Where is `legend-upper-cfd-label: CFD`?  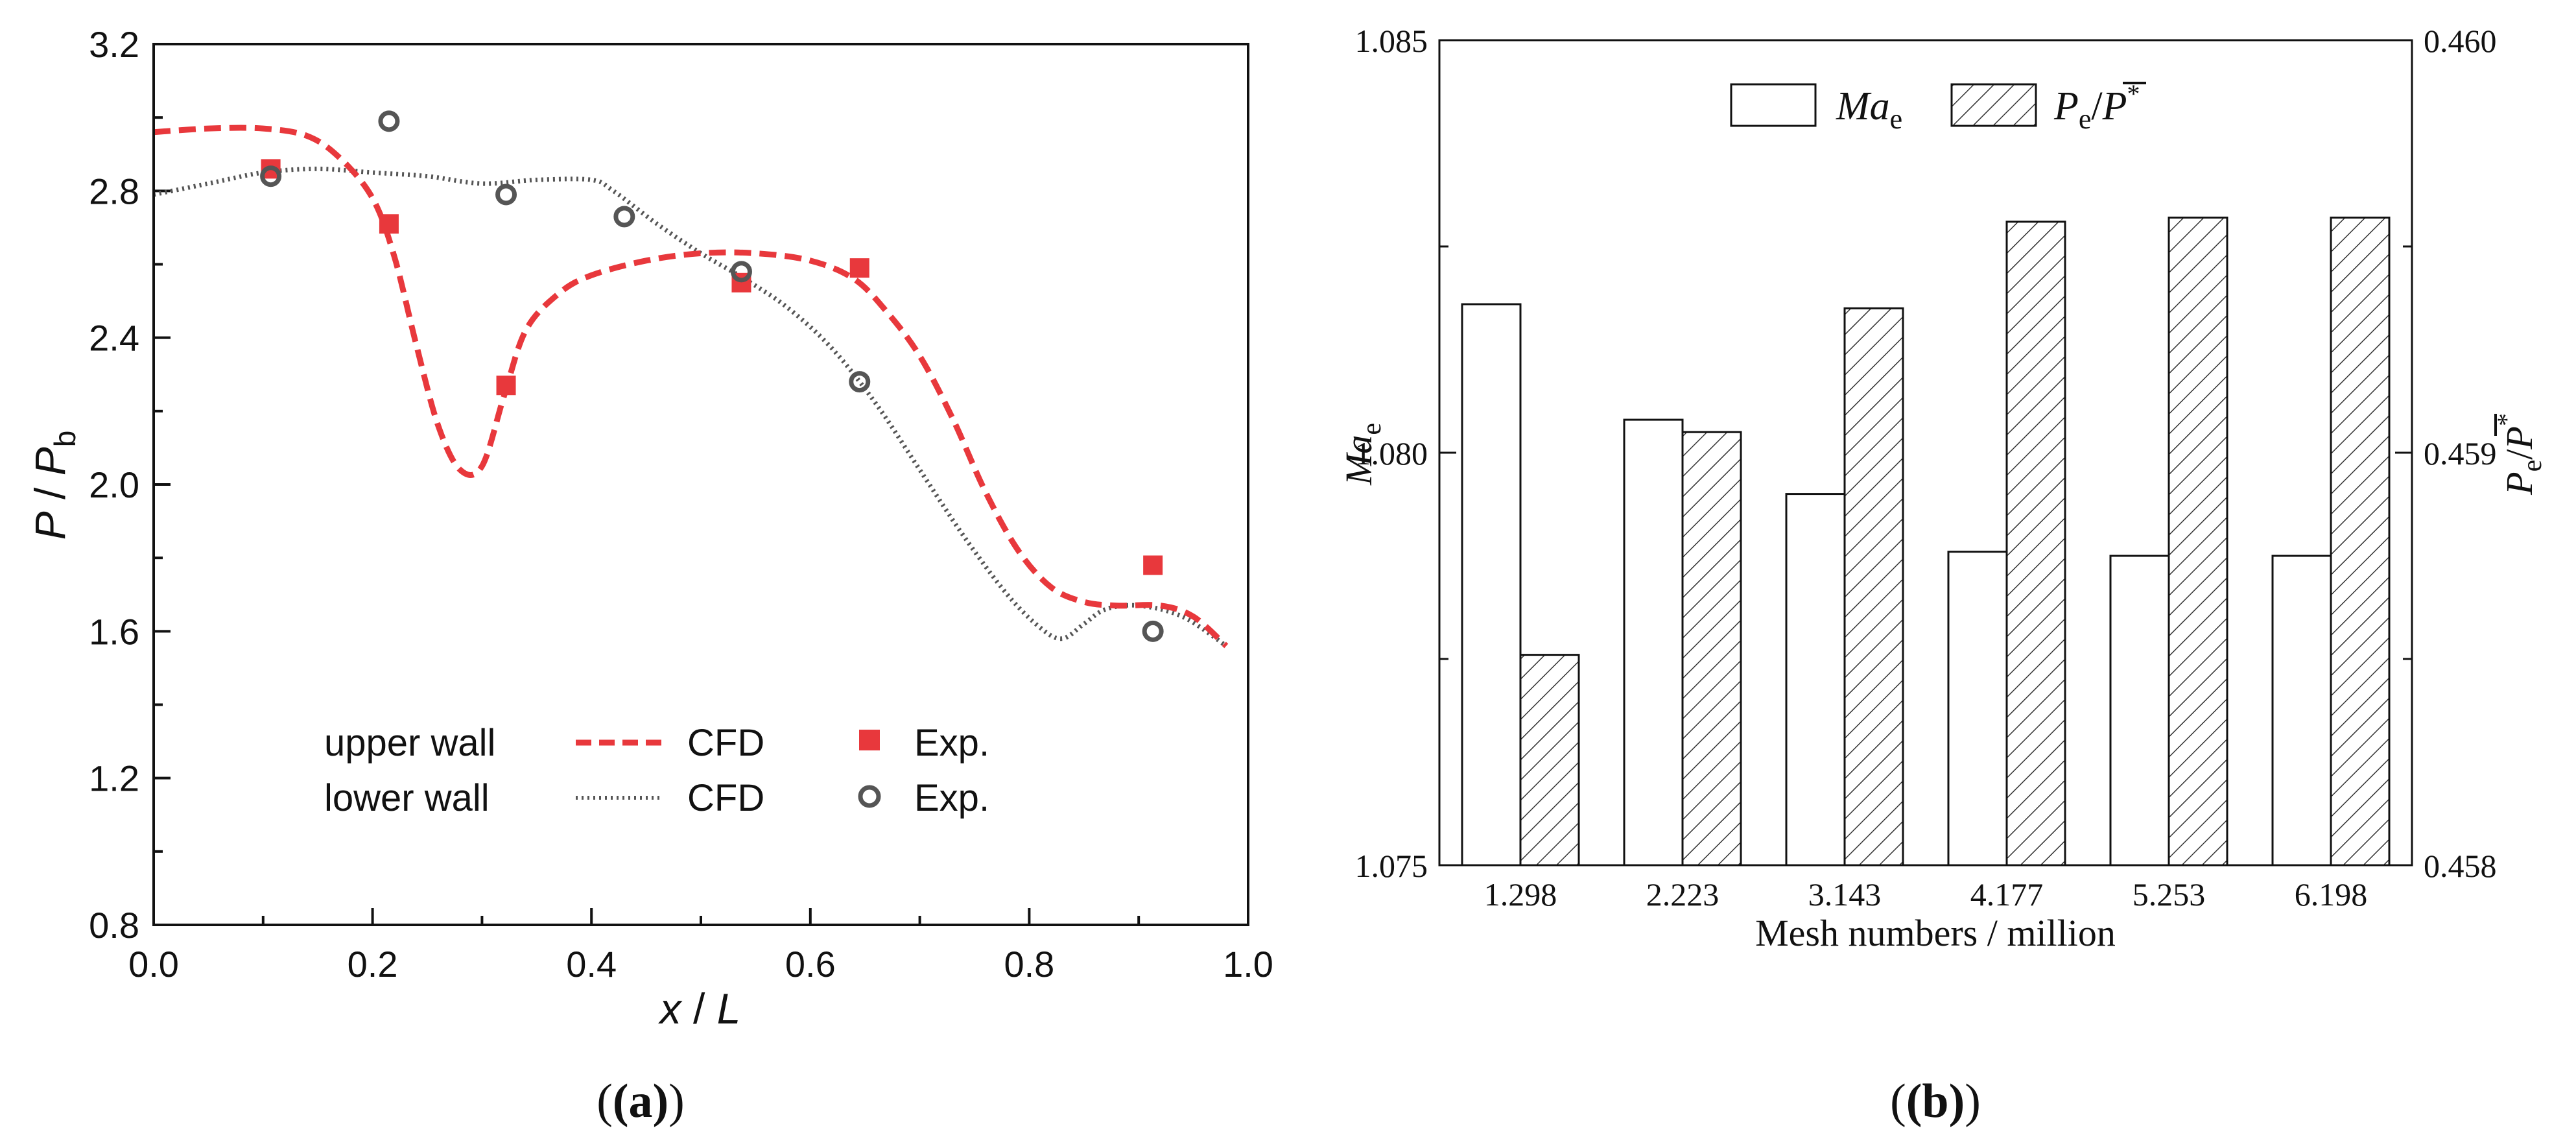 legend-upper-cfd-label: CFD is located at coordinates (725, 743).